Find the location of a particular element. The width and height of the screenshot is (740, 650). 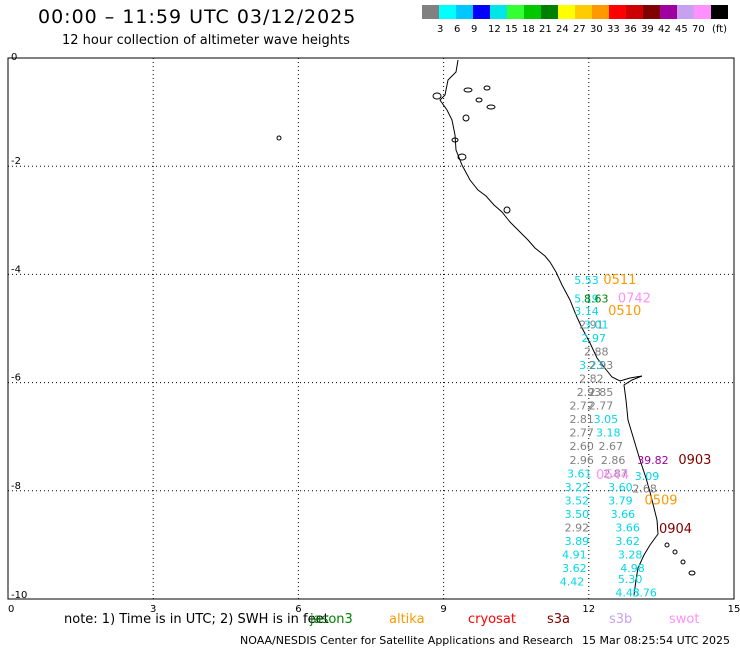

color-scale-label: 6 is located at coordinates (457, 29).